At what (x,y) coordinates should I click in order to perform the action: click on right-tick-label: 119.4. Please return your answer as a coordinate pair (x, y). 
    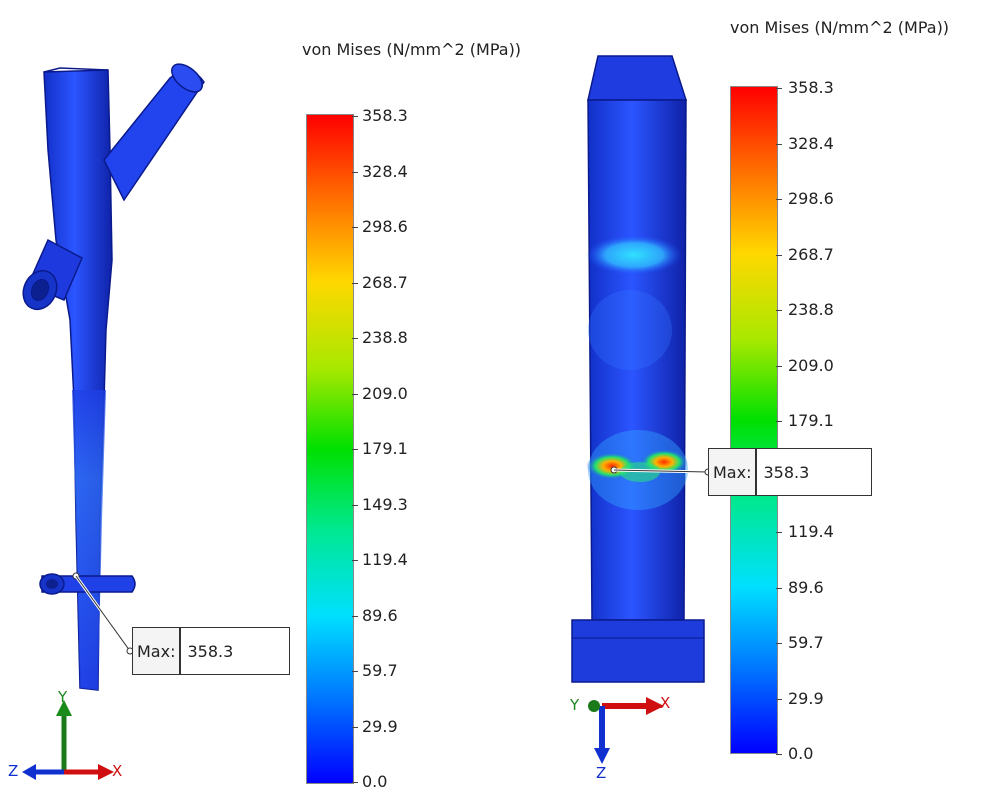
    Looking at the image, I should click on (811, 531).